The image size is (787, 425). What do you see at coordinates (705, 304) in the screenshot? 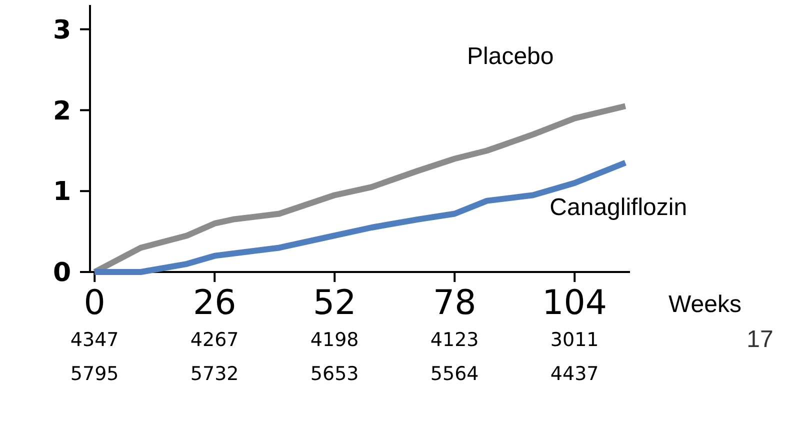
I see `x-axis-title: Weeks` at bounding box center [705, 304].